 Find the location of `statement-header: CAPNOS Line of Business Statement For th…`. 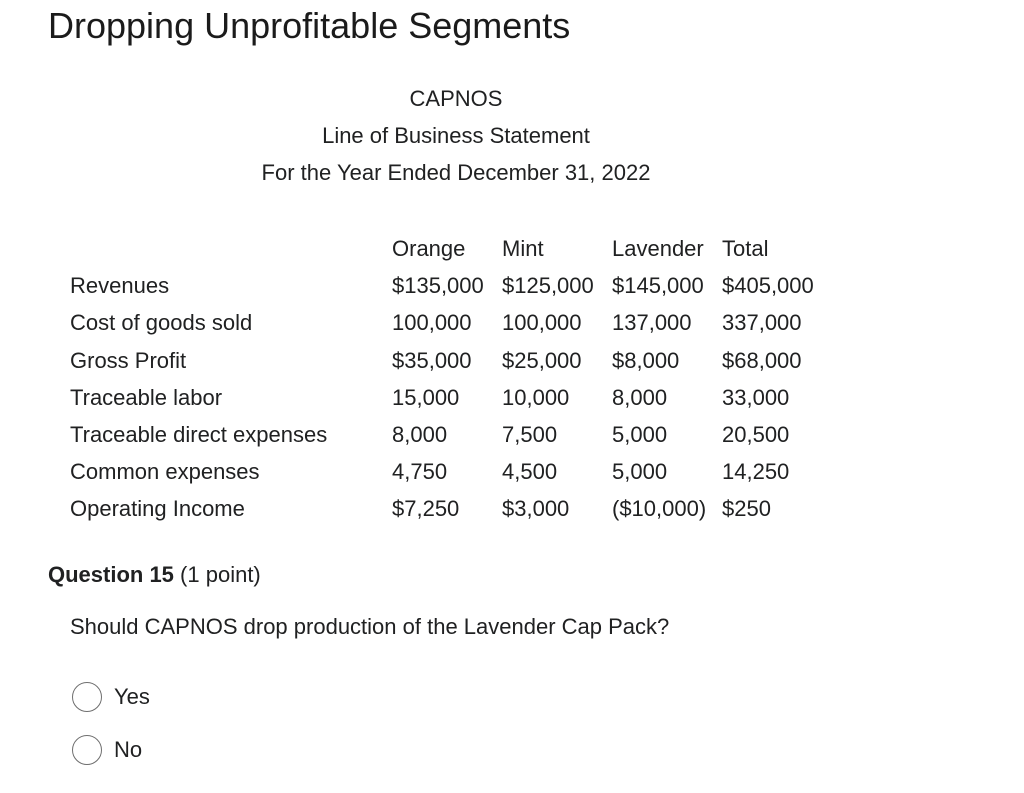

statement-header: CAPNOS Line of Business Statement For th… is located at coordinates (456, 135).